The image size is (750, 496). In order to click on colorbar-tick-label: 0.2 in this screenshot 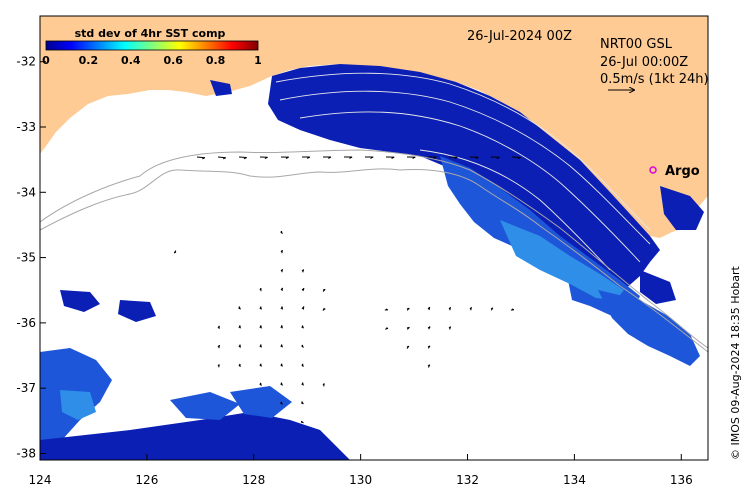, I will do `click(89, 60)`.